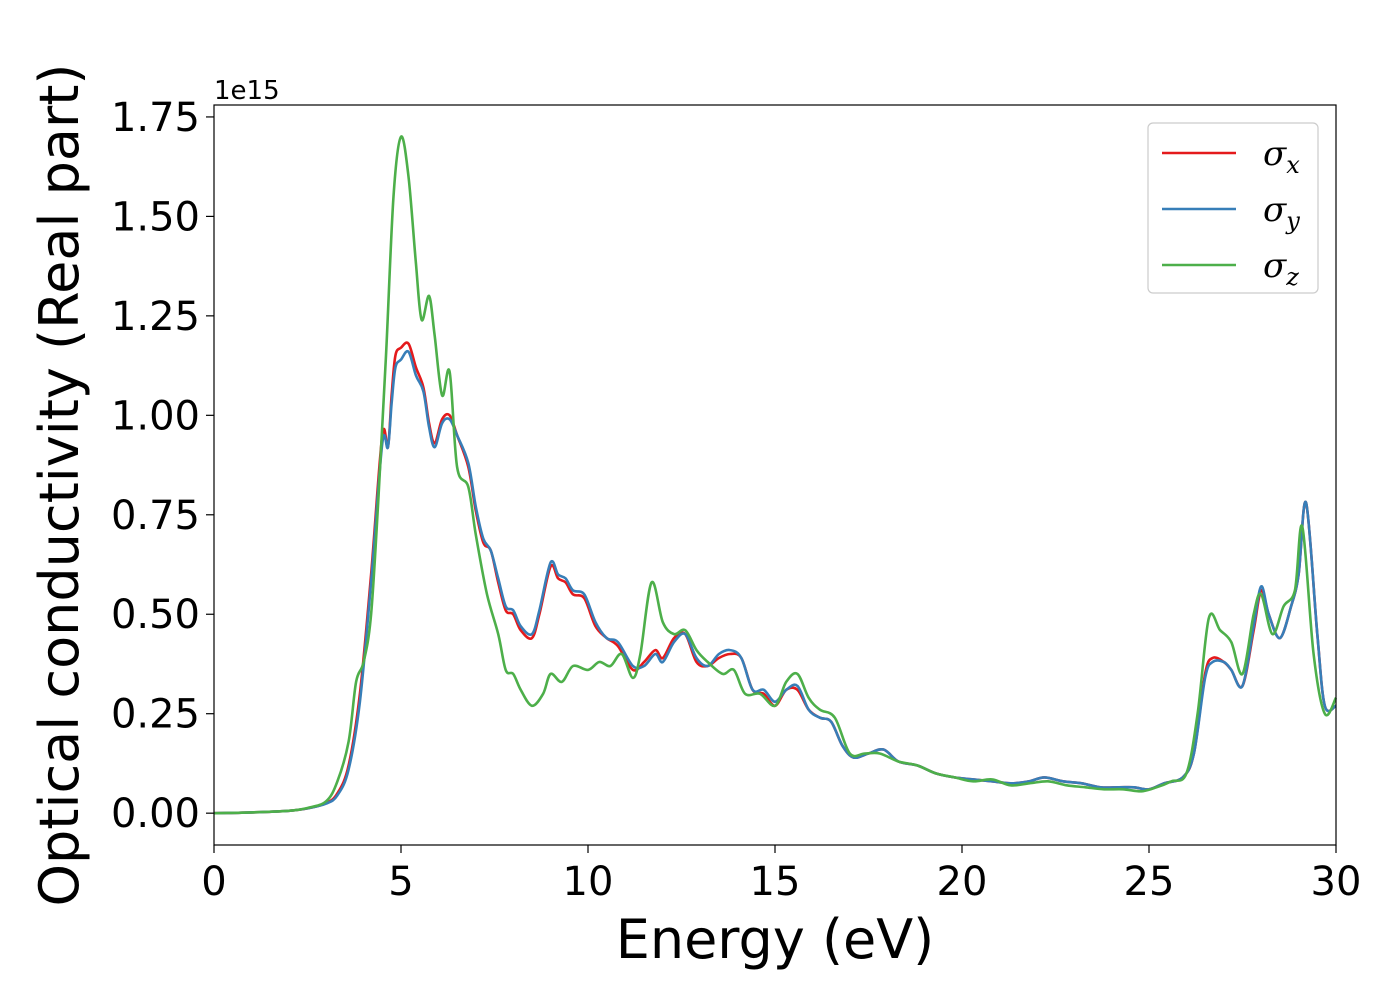 This screenshot has width=1400, height=1000. I want to click on x-tick-label: 30, so click(1336, 882).